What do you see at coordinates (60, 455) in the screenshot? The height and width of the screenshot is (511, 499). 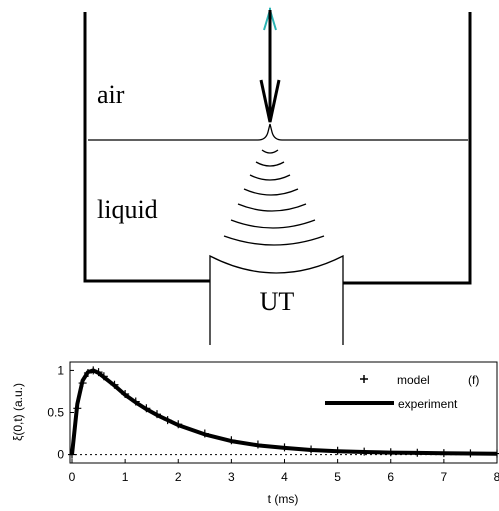 I see `y-tick-label: 0` at bounding box center [60, 455].